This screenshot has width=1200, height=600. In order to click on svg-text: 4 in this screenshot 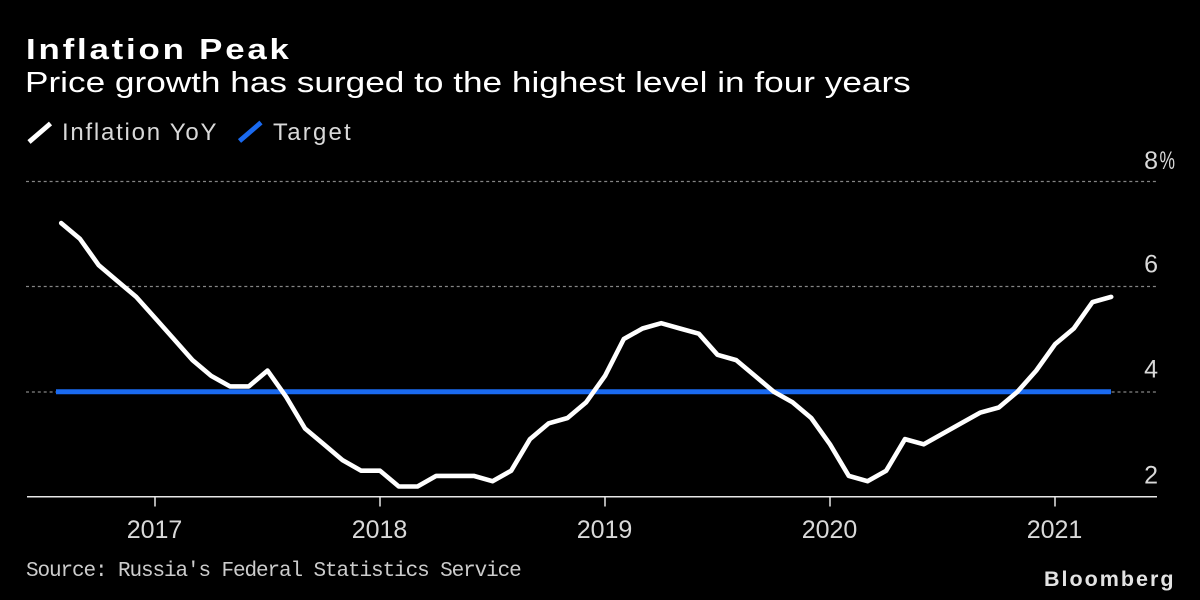, I will do `click(1151, 370)`.